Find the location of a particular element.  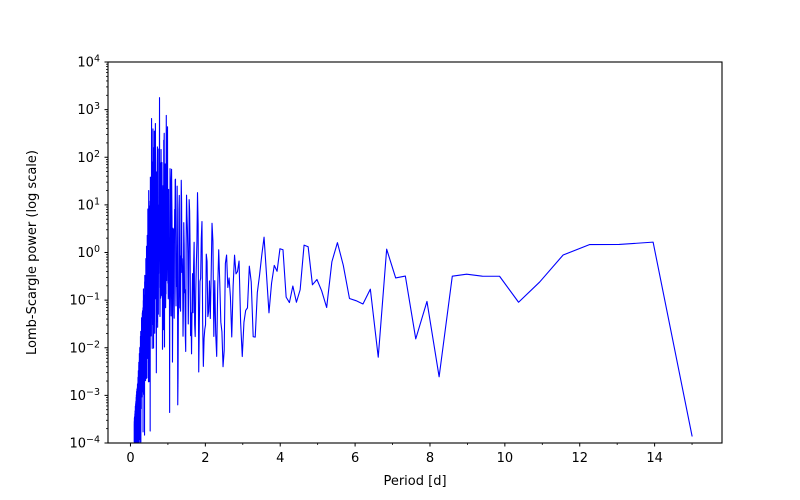

x-tick-label-14: 14 is located at coordinates (654, 458).